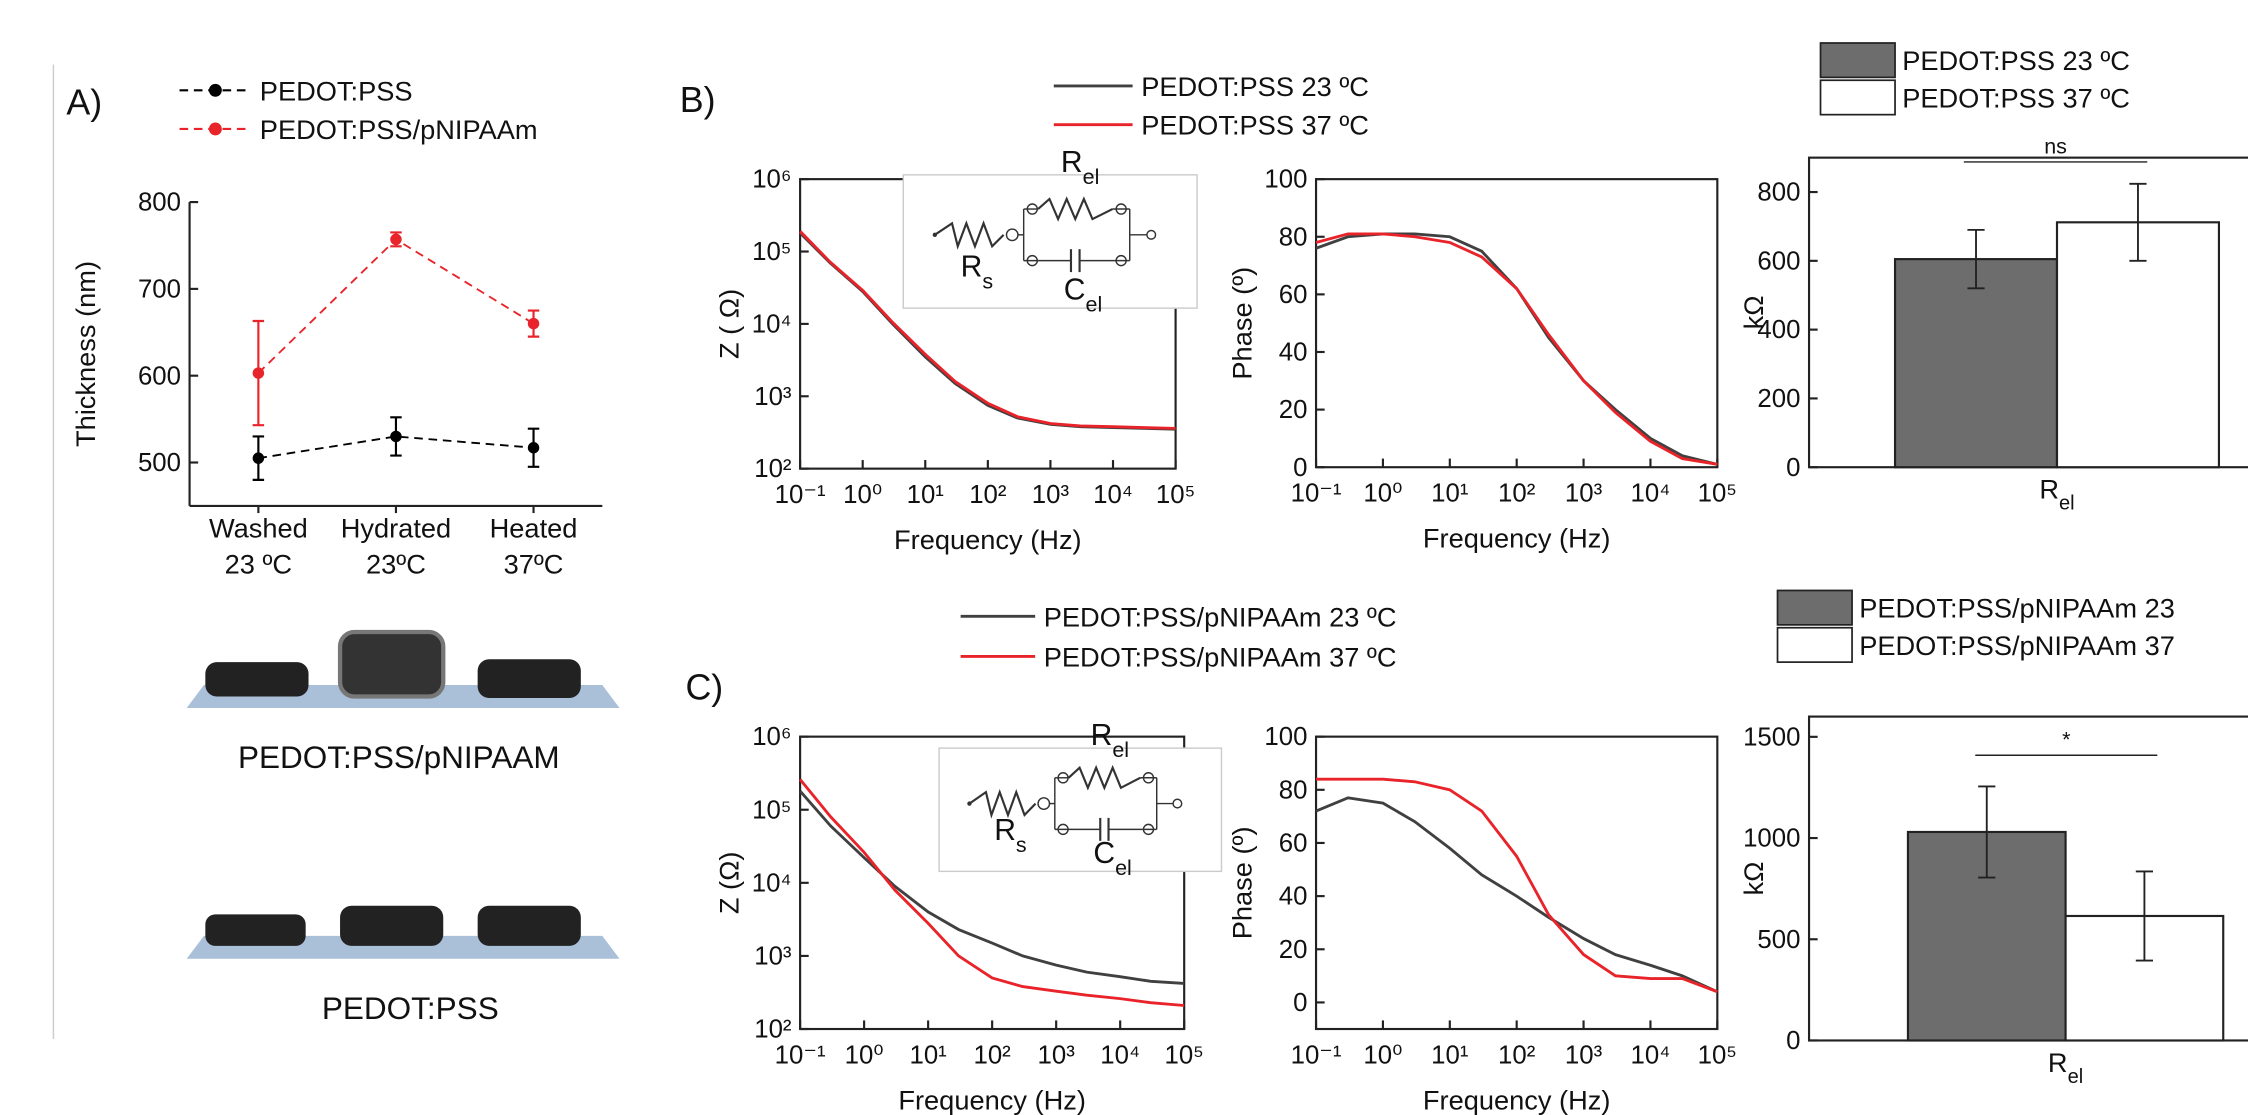  Describe the element at coordinates (410, 1008) in the screenshot. I see `schematic-label: PEDOT:PSS` at that location.